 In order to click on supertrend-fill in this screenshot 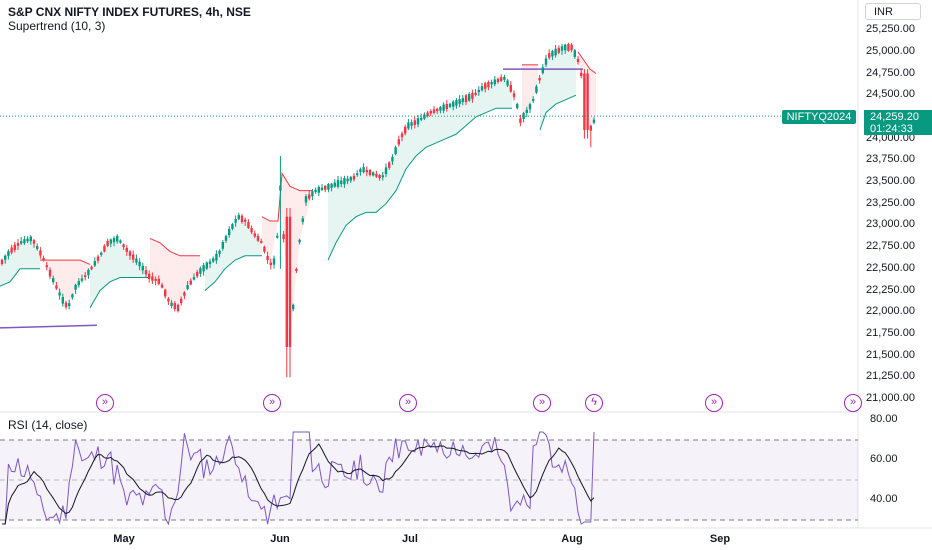, I will do `click(175, 271)`.